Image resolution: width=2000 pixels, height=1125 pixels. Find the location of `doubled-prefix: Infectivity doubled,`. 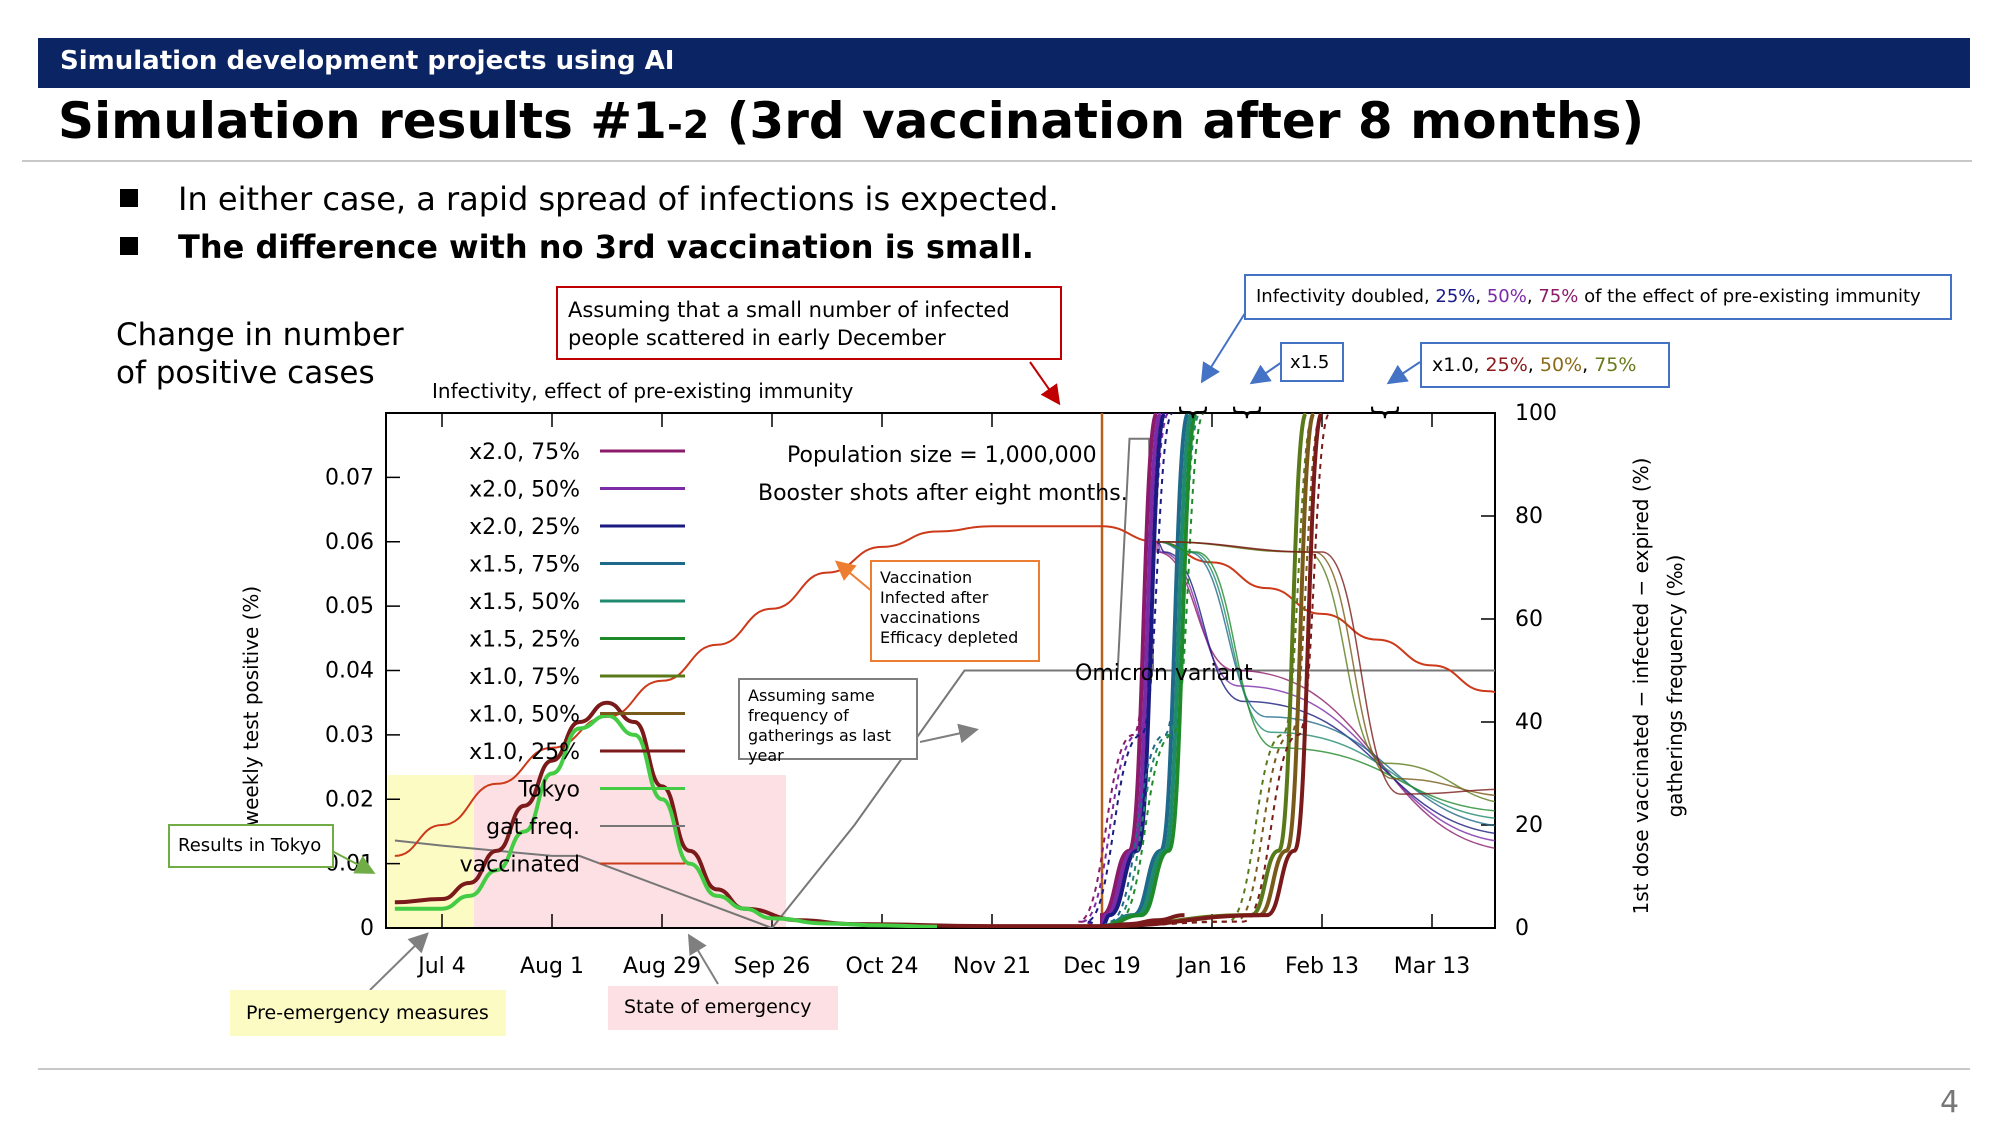

doubled-prefix: Infectivity doubled, is located at coordinates (1346, 296).